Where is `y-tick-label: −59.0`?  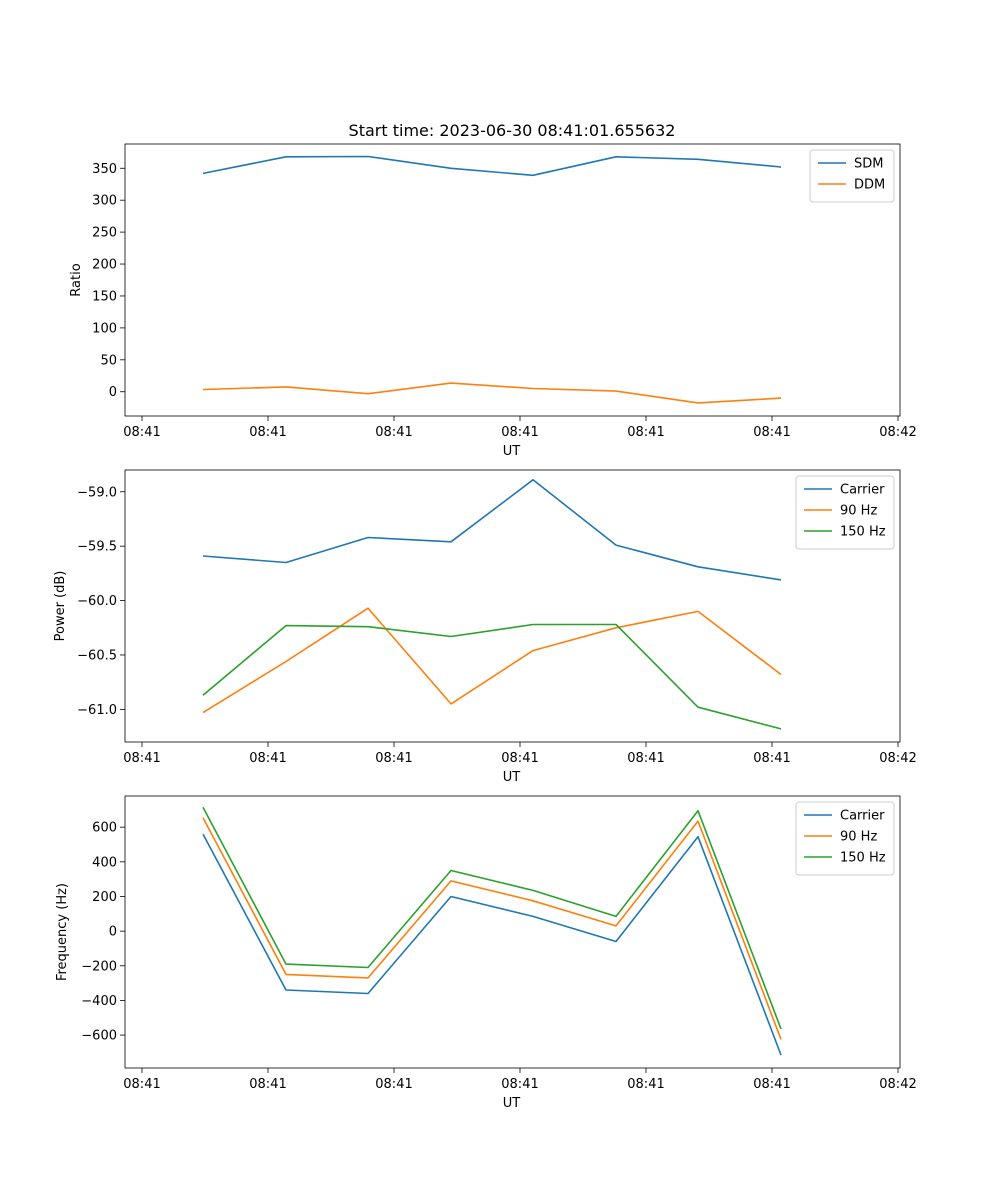
y-tick-label: −59.0 is located at coordinates (97, 492).